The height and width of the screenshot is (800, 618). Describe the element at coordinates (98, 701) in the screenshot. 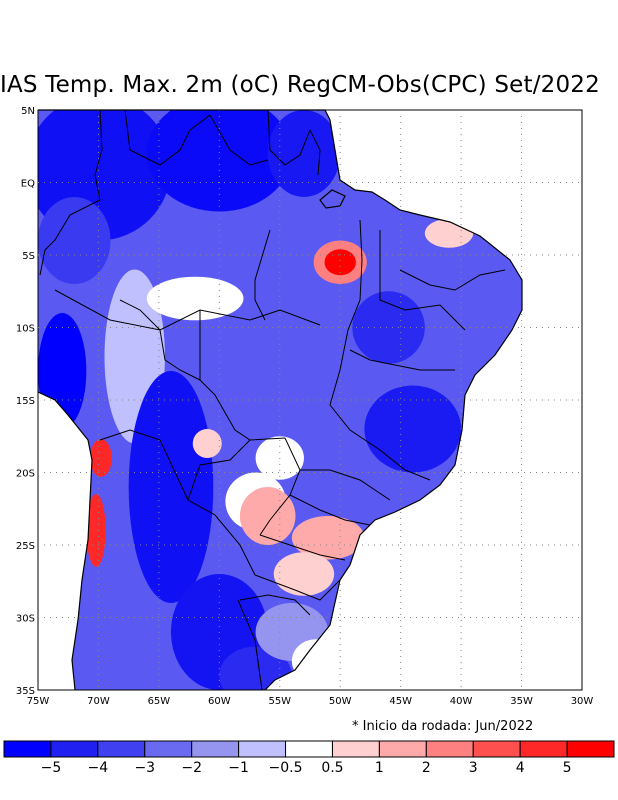

I see `lon-label: 70W` at that location.